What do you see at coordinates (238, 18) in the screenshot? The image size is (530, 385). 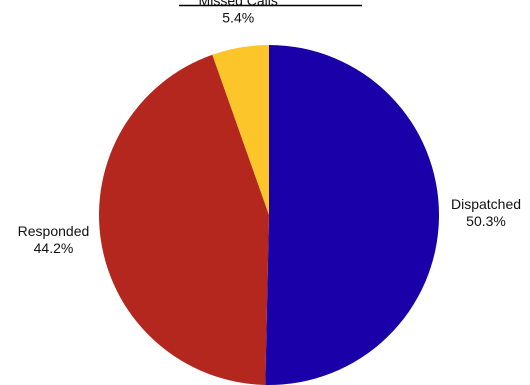 I see `slice-percent-label-missed-calls: 5.4%` at bounding box center [238, 18].